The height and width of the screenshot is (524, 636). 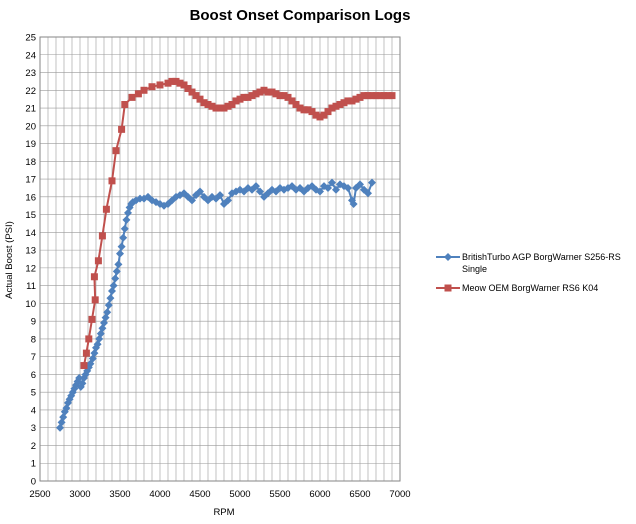 What do you see at coordinates (39, 494) in the screenshot?
I see `x-tick-label: 2500` at bounding box center [39, 494].